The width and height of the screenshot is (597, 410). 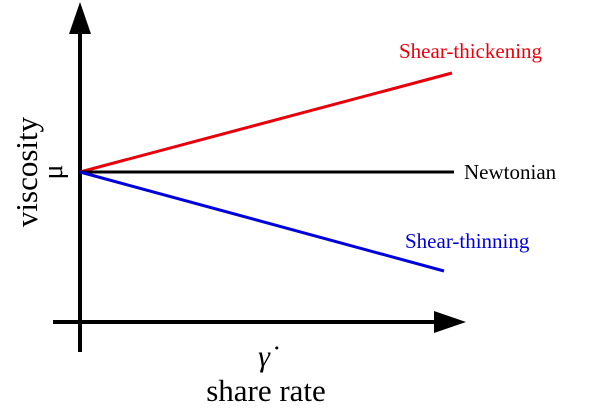 I want to click on shear-thinning-label: Shear-thinning, so click(x=467, y=241).